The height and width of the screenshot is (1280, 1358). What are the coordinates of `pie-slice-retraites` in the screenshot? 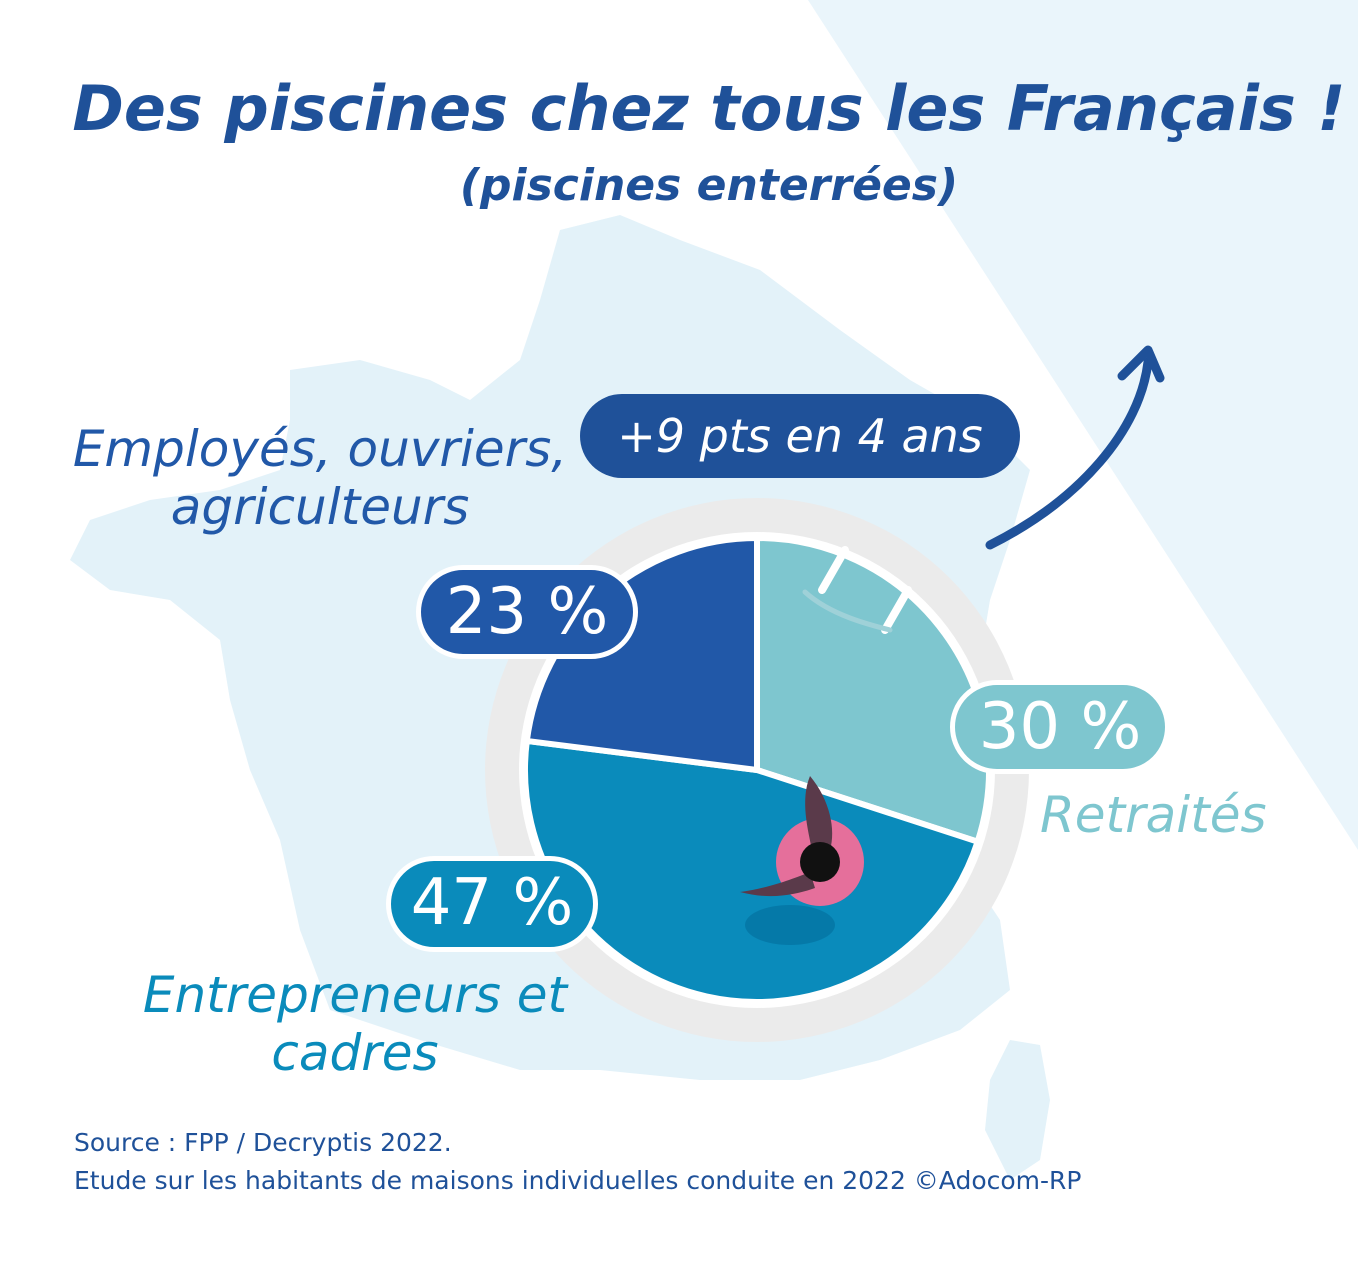 It's located at (873, 690).